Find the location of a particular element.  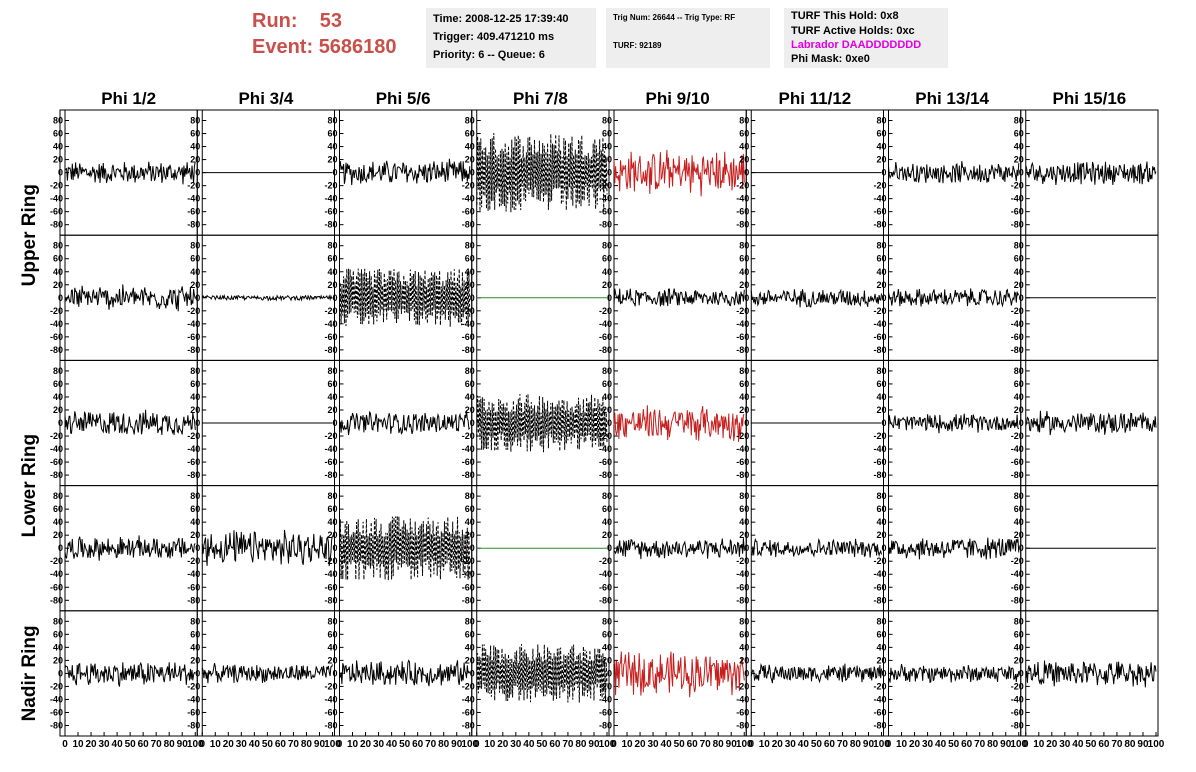

column-header: Phi 7/8 is located at coordinates (540, 98).